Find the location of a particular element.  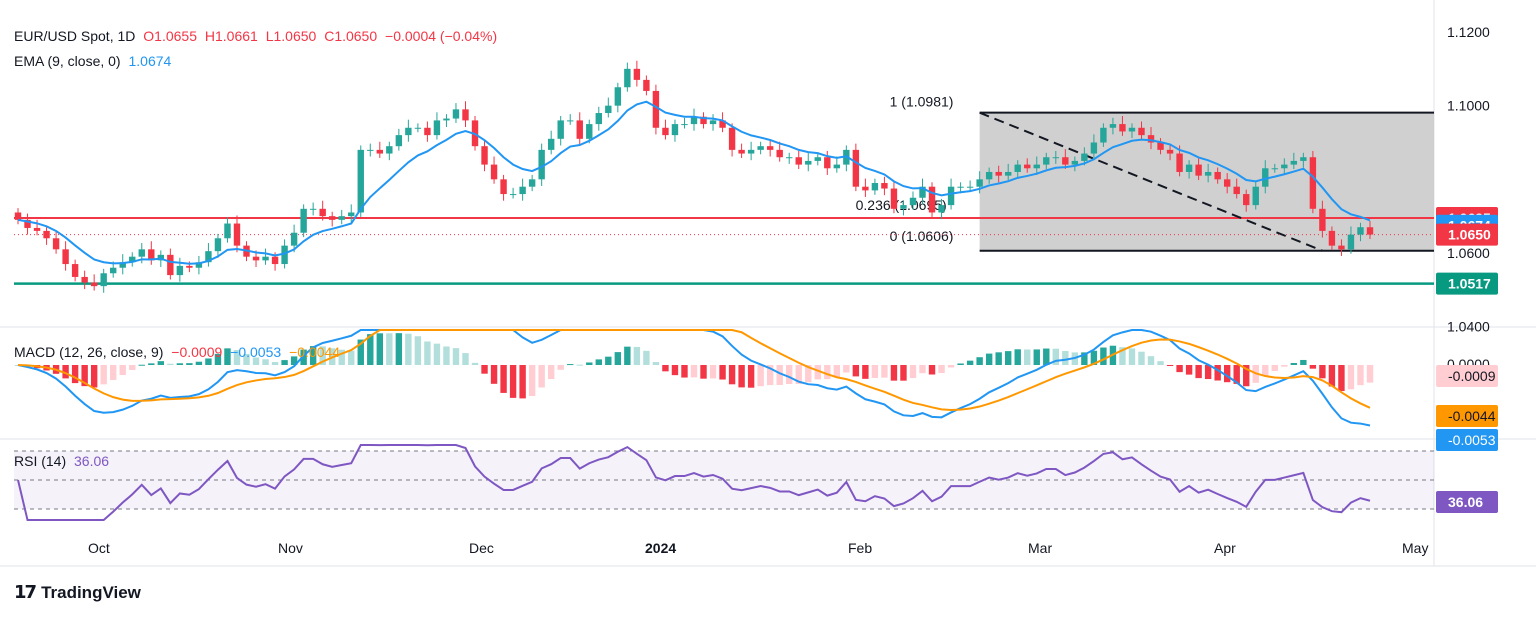

rsi-legend: RSI (14) 36.06 is located at coordinates (63, 461).